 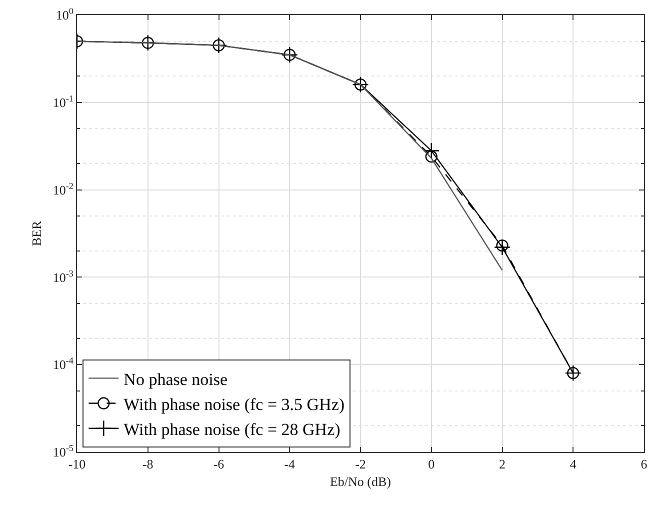 I want to click on x-tick-label: 6, so click(x=644, y=464).